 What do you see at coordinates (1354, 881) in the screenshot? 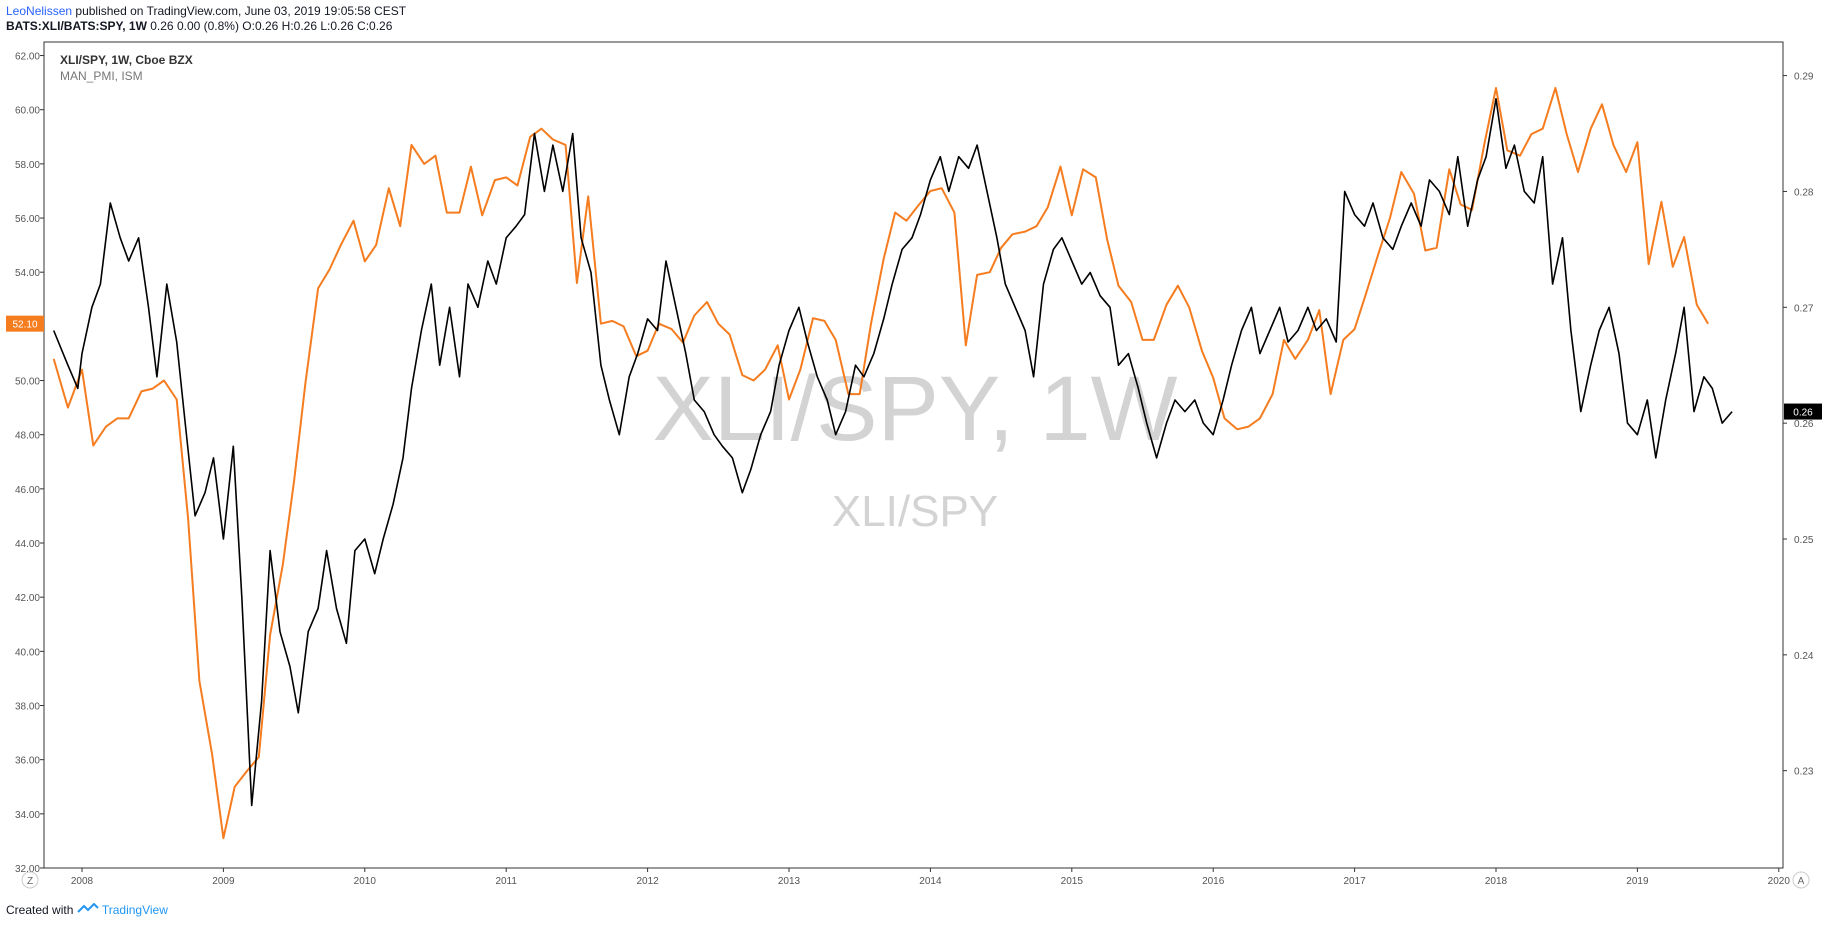
I see `time-tick-label: 2017` at bounding box center [1354, 881].